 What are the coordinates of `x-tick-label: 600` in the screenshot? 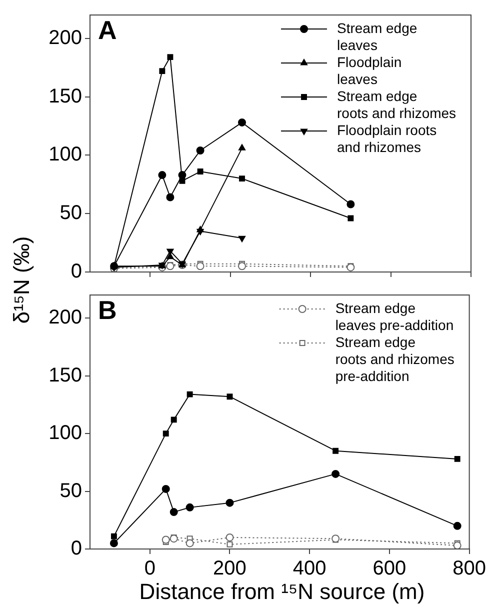 It's located at (389, 569).